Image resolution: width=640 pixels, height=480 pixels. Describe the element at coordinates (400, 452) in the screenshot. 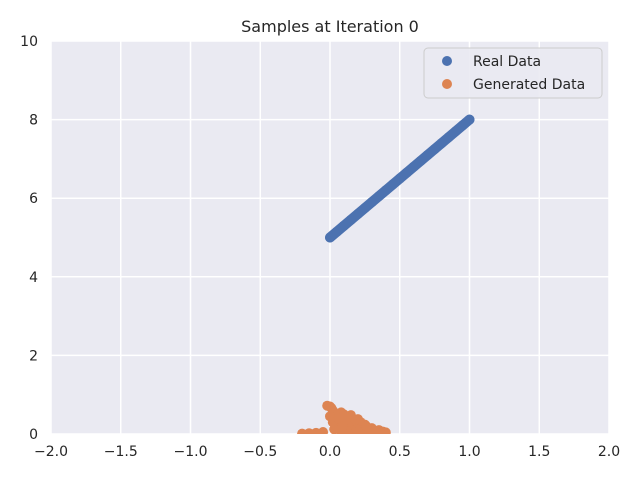

I see `x-tick-label: 0.5` at that location.